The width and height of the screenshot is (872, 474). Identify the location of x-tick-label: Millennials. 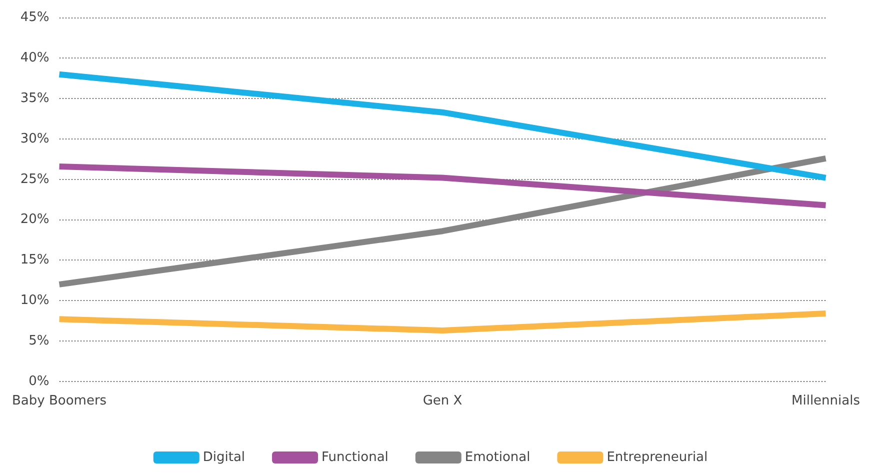
(826, 401).